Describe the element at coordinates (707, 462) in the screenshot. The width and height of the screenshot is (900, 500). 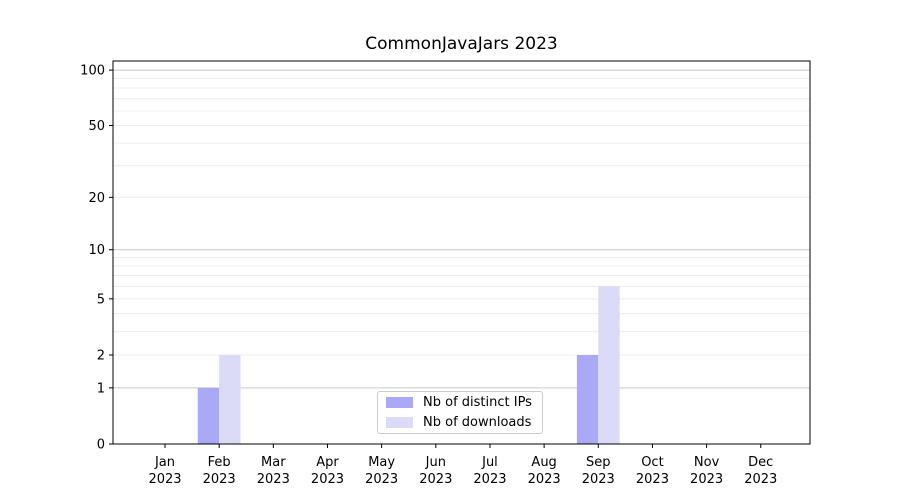
I see `x-tick-label-month: Nov` at that location.